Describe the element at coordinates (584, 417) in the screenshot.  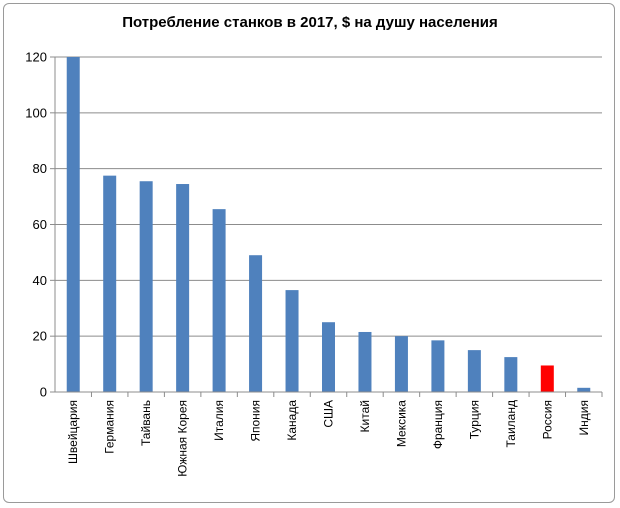
I see `x-tick-label: Индия` at that location.